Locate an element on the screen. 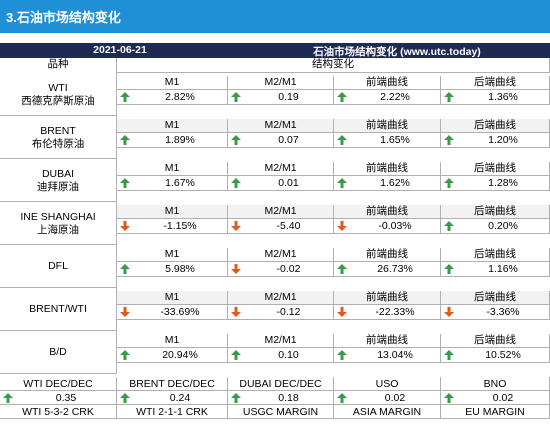 The image size is (550, 427). product-name-cell: B/D is located at coordinates (58, 352).